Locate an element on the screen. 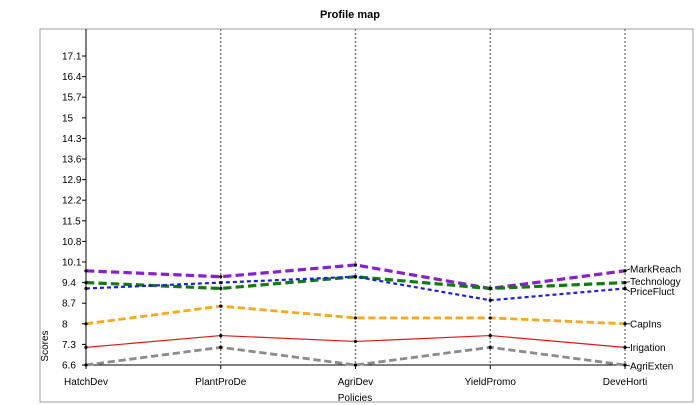 The height and width of the screenshot is (405, 700). x-tick-label: AgriDev is located at coordinates (356, 382).